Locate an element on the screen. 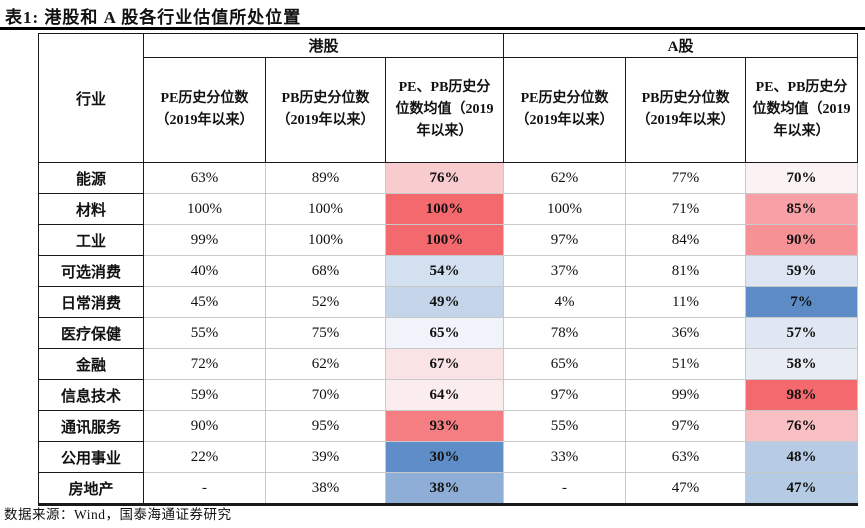 The image size is (865, 528). hk-avg-cell: 38% is located at coordinates (444, 488).